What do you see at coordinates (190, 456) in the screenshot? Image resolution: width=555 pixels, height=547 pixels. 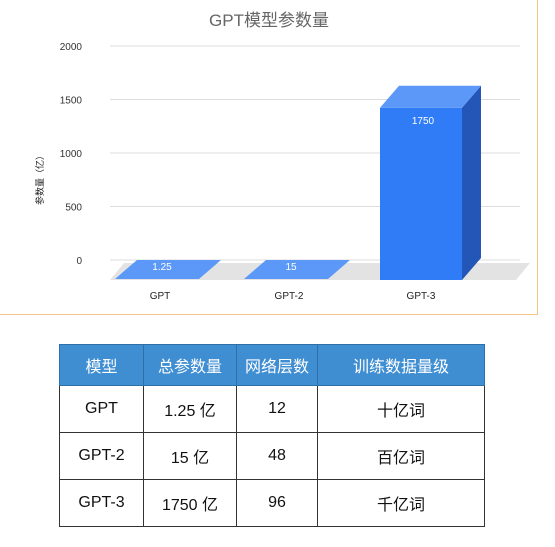 I see `table-cell: 15 亿` at bounding box center [190, 456].